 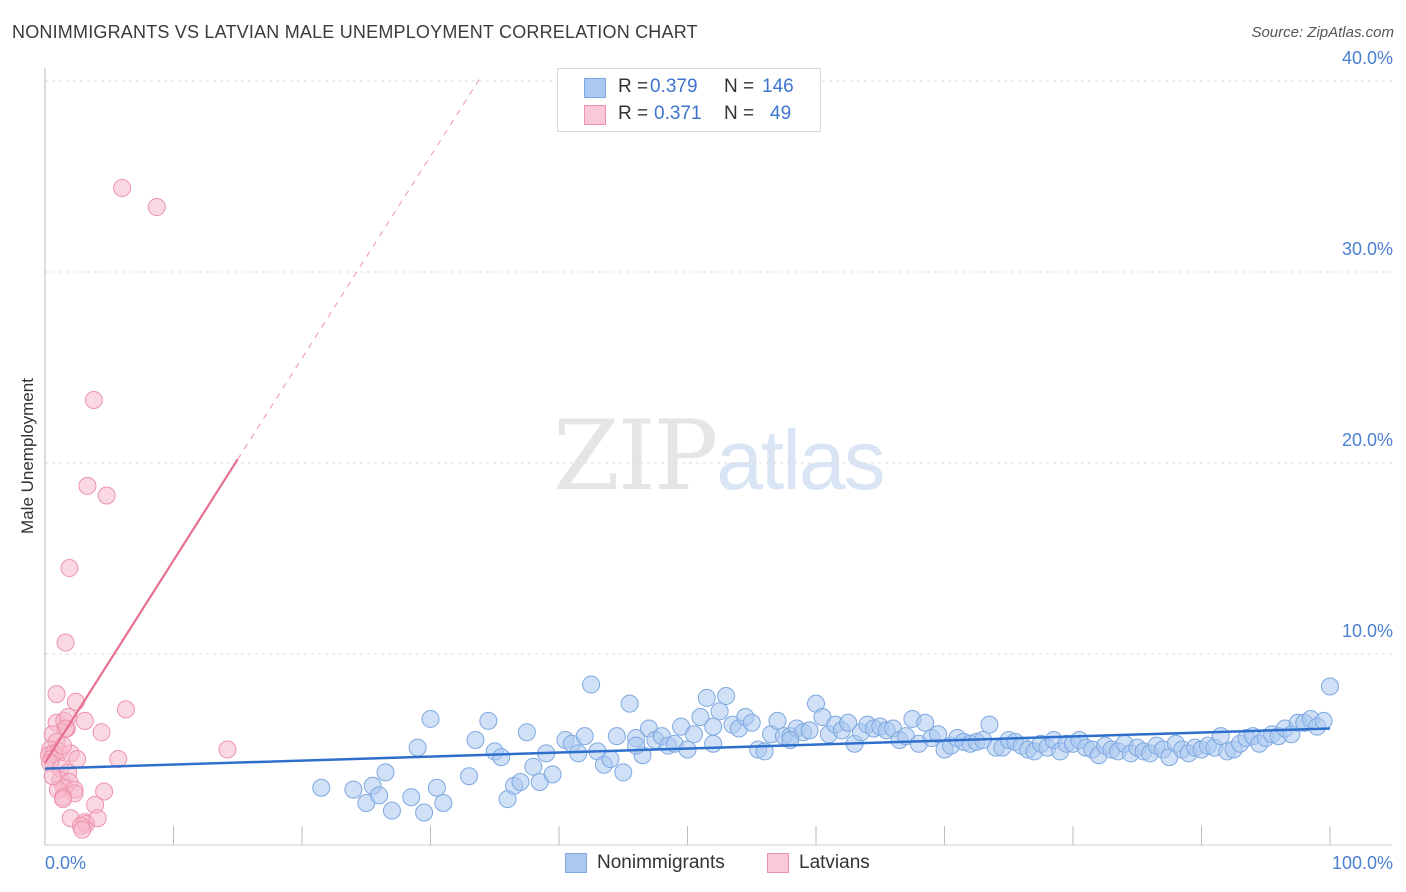 What do you see at coordinates (595, 115) in the screenshot?
I see `legend-swatch-pink` at bounding box center [595, 115].